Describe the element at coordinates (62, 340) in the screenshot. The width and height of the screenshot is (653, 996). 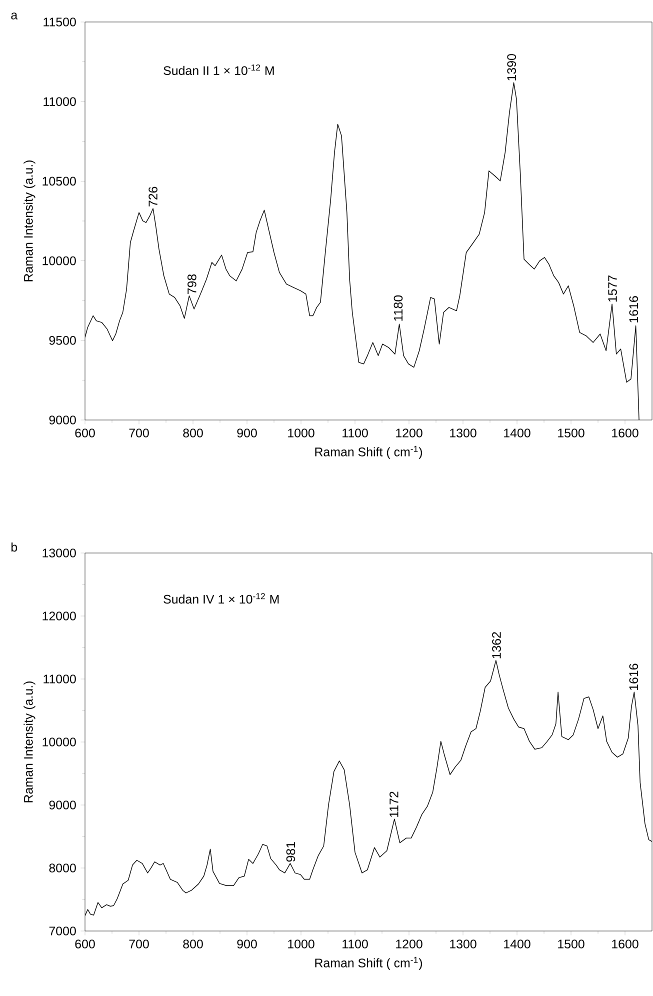
I see `y-tick-label: 9500` at that location.